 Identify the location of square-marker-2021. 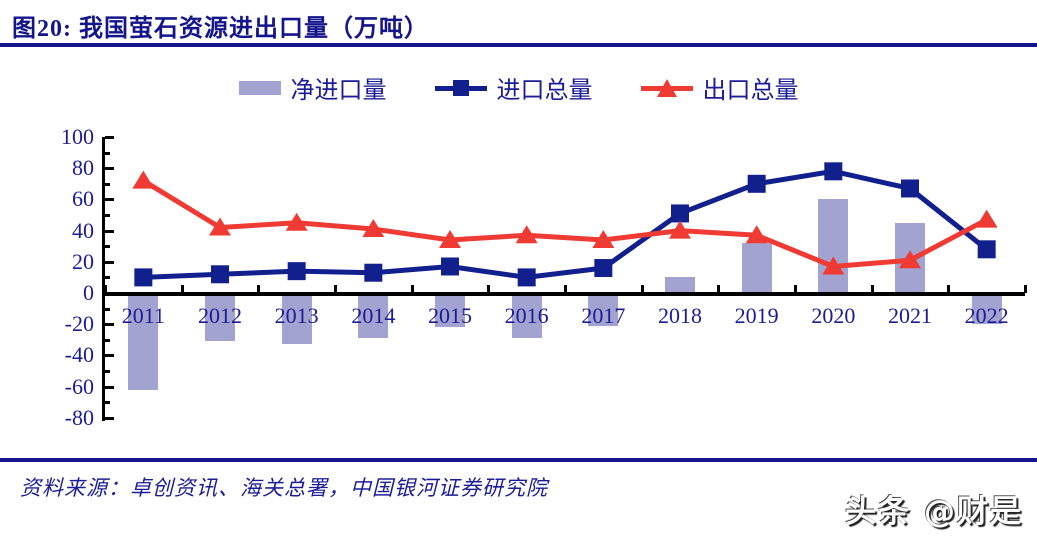
(909, 188).